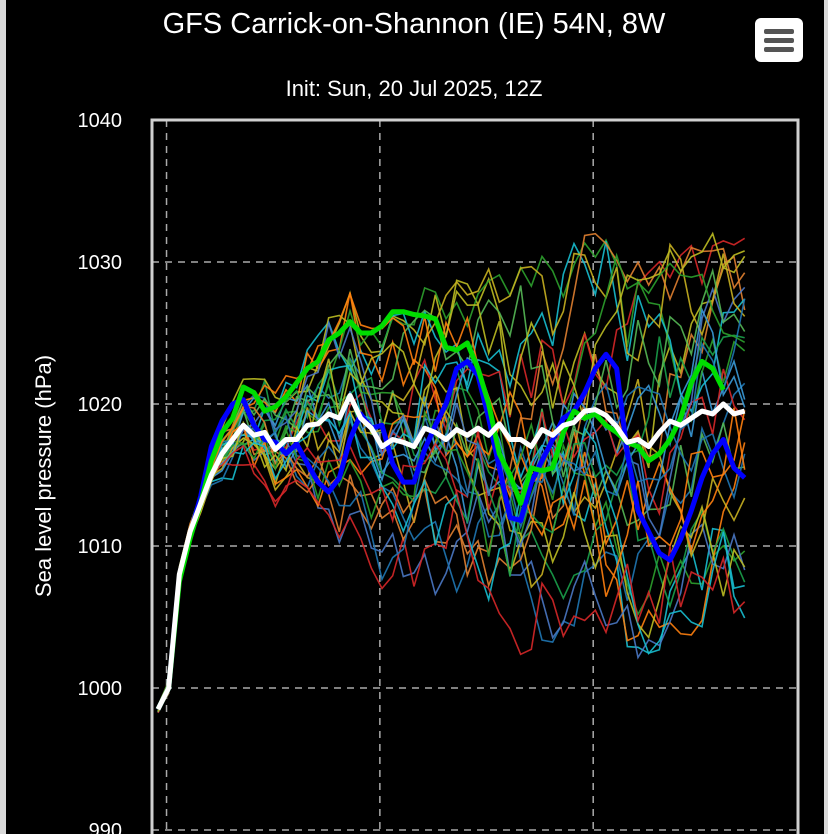 This screenshot has width=828, height=834. I want to click on hamburger-menu-icon, so click(779, 40).